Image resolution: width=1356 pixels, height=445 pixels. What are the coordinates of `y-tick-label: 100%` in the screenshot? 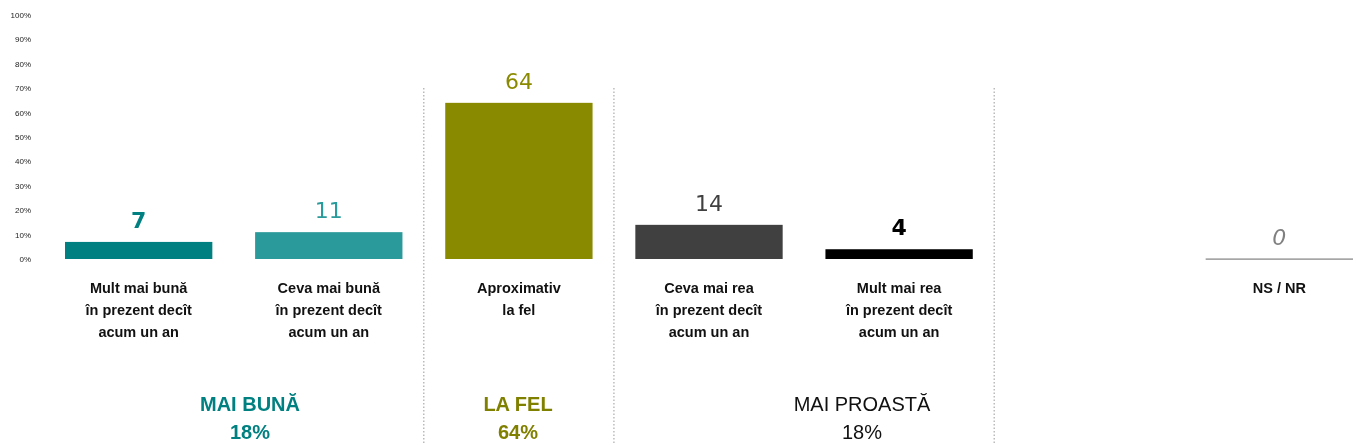 It's located at (20, 16).